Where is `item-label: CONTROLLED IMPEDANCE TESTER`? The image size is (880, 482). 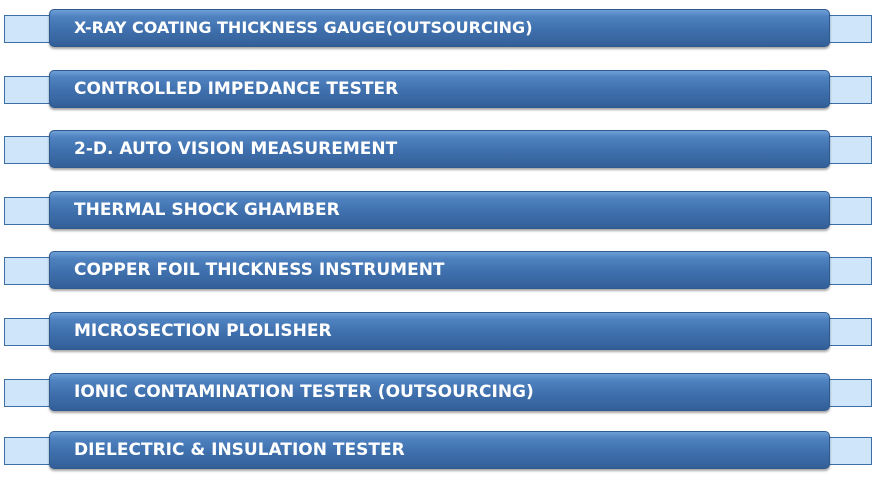 item-label: CONTROLLED IMPEDANCE TESTER is located at coordinates (236, 89).